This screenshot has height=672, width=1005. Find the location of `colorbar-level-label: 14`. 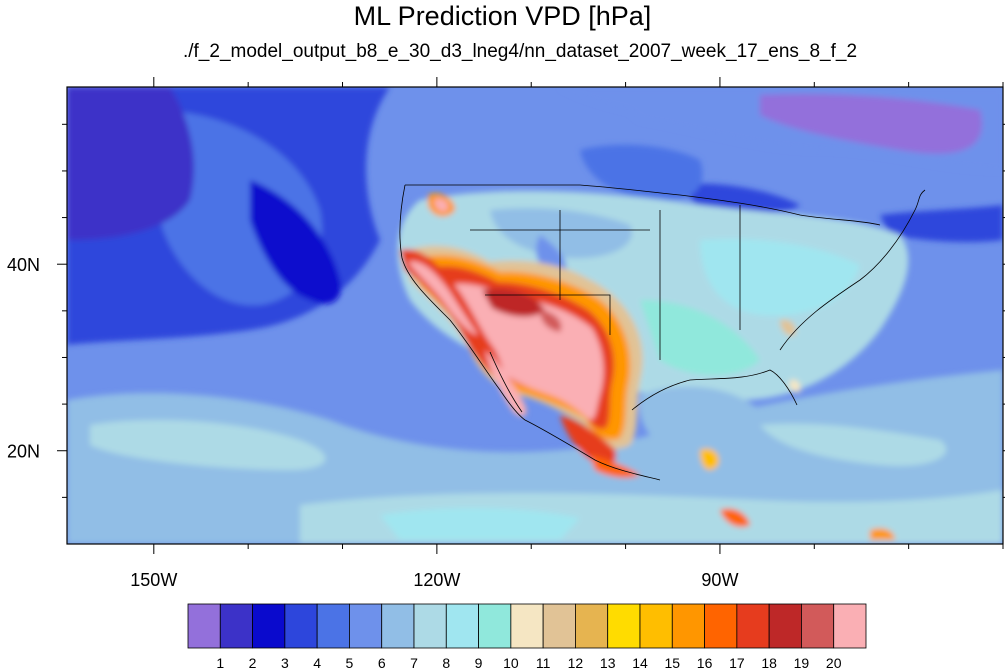

colorbar-level-label: 14 is located at coordinates (640, 663).